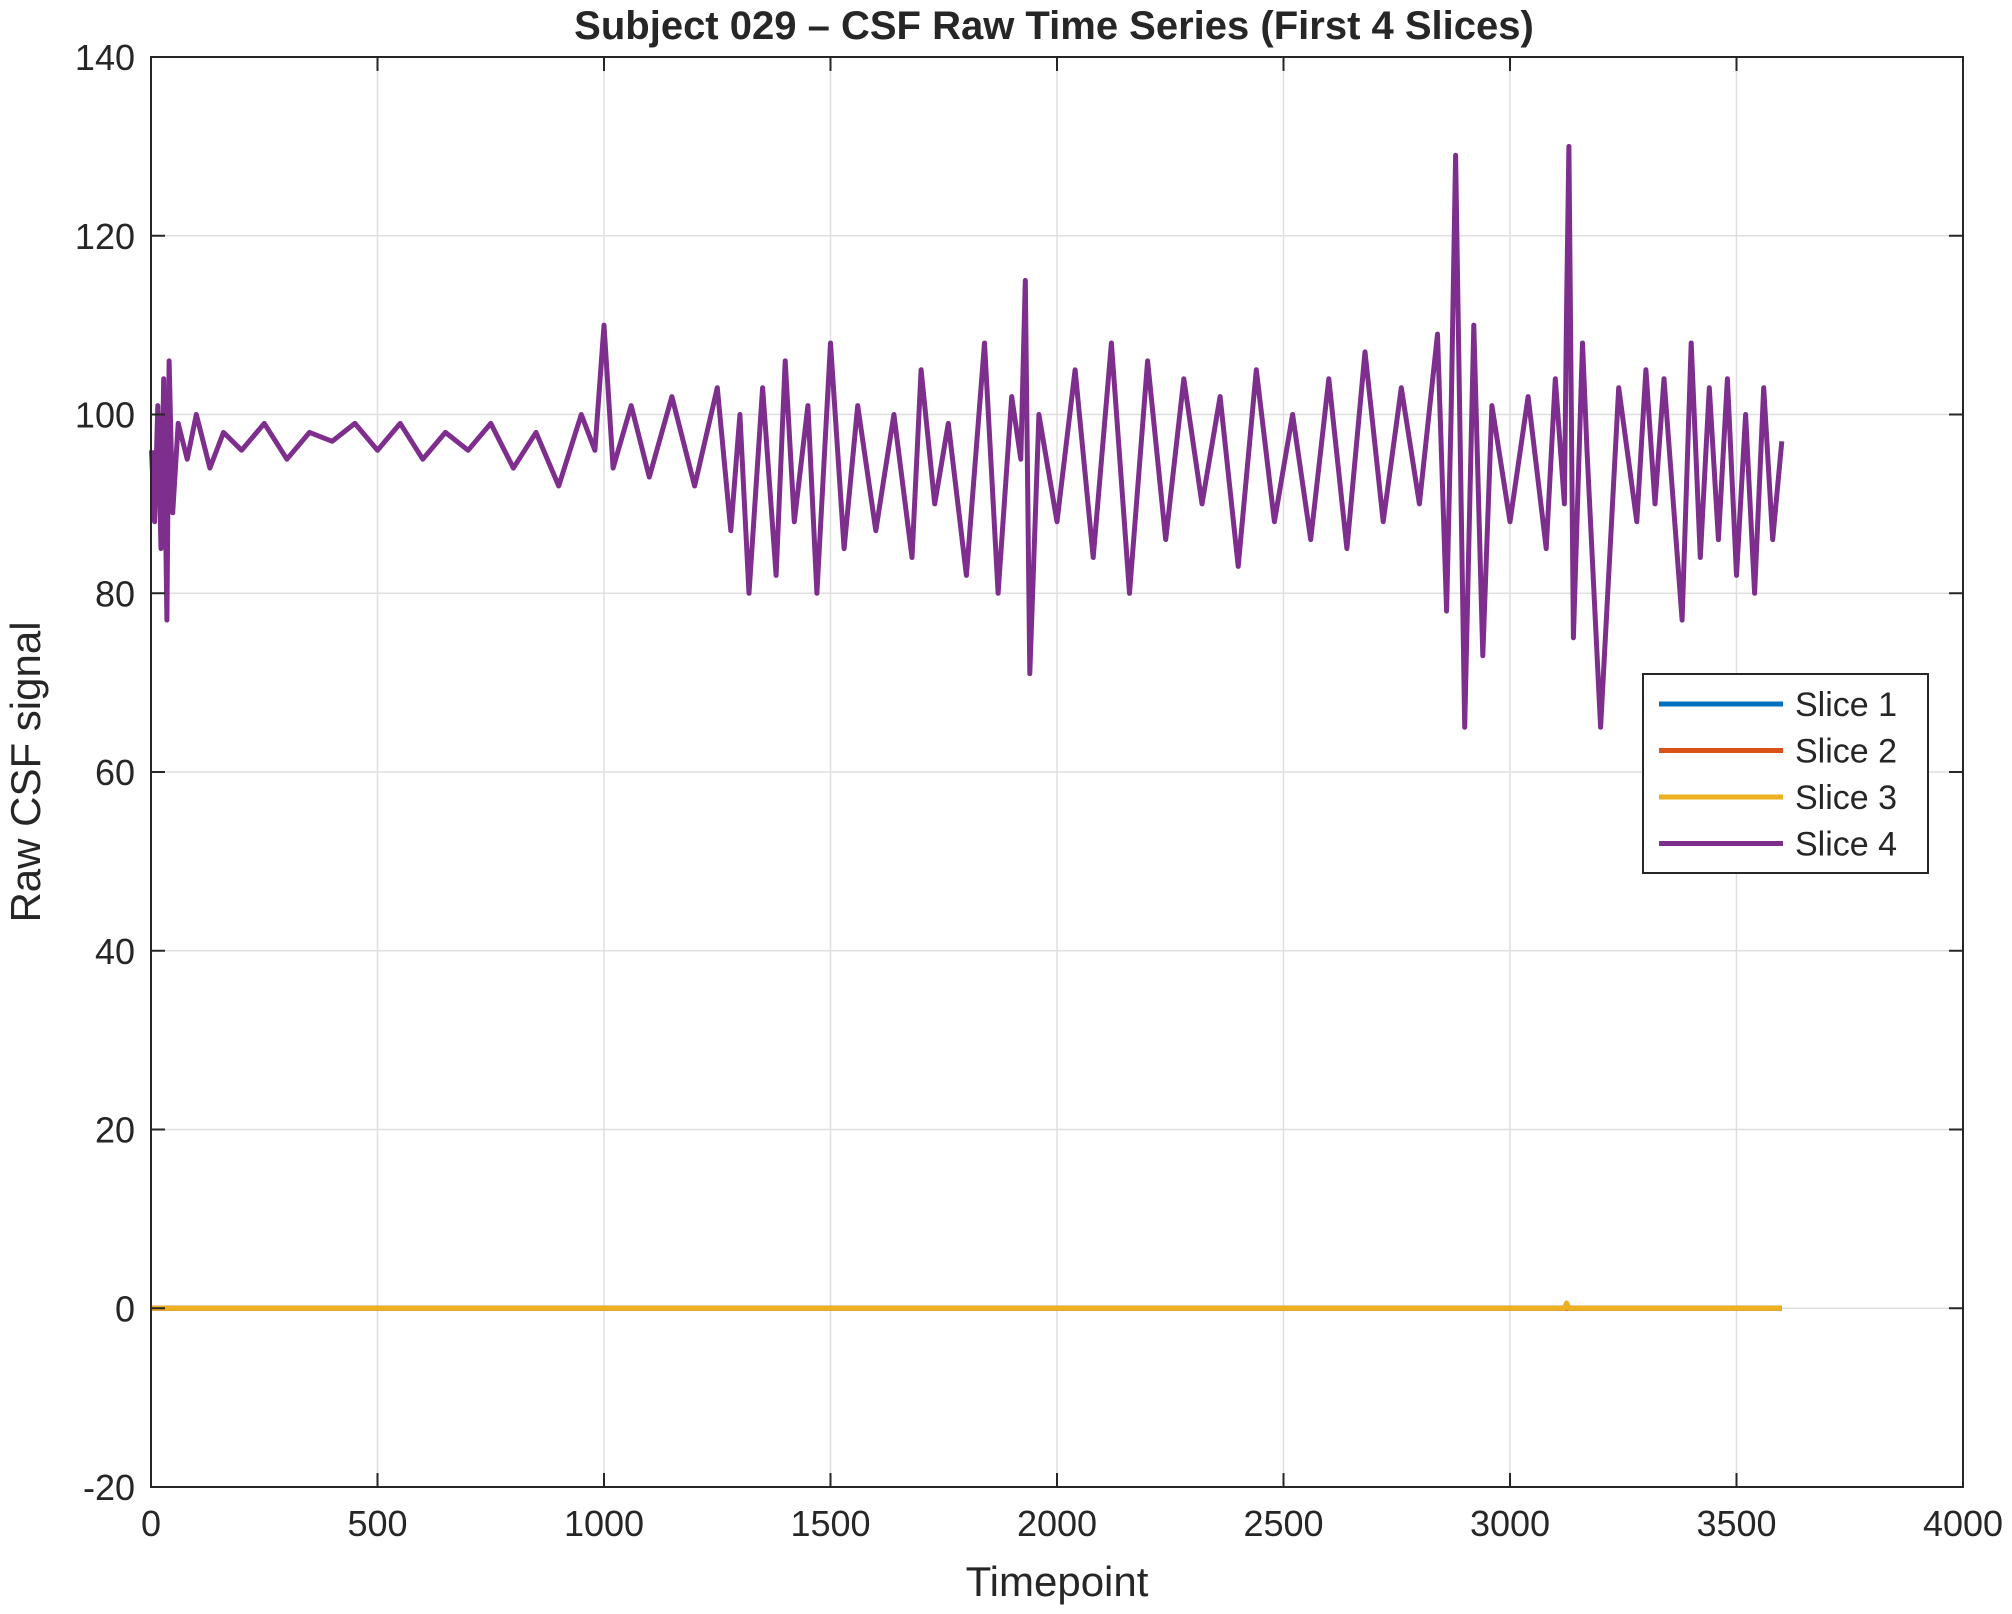 The image size is (2012, 1614). Describe the element at coordinates (1057, 1581) in the screenshot. I see `x-axis-label: Timepoint` at that location.